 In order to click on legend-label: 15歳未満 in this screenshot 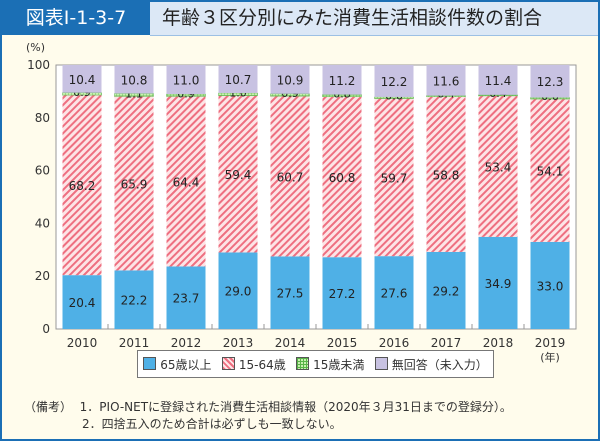, I will do `click(339, 364)`.